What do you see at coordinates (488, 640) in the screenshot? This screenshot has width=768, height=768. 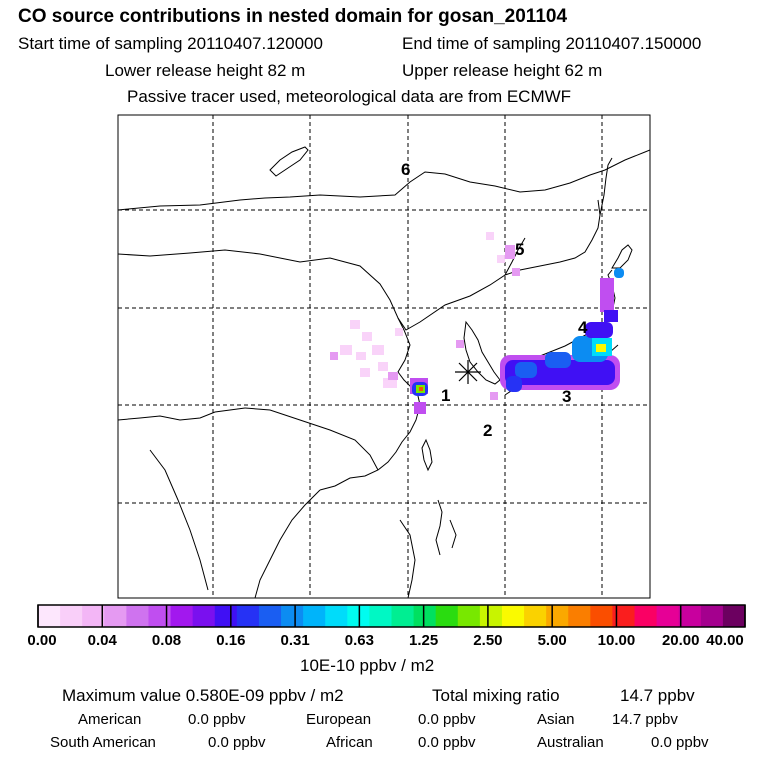 I see `colorbar-tick-label: 2.50` at bounding box center [488, 640].